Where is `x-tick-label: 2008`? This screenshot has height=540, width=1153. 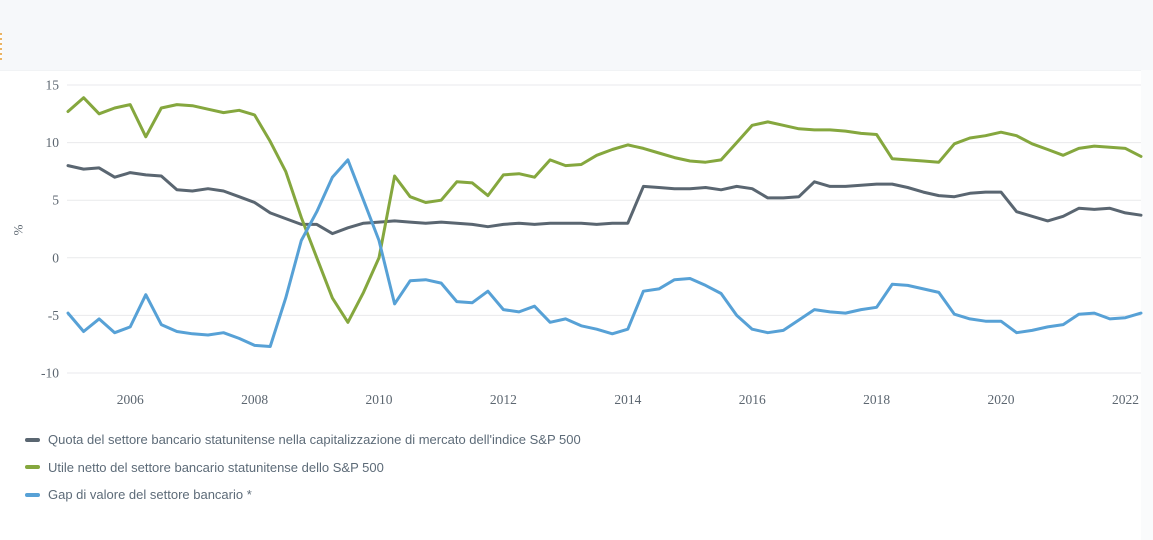 x-tick-label: 2008 is located at coordinates (254, 399).